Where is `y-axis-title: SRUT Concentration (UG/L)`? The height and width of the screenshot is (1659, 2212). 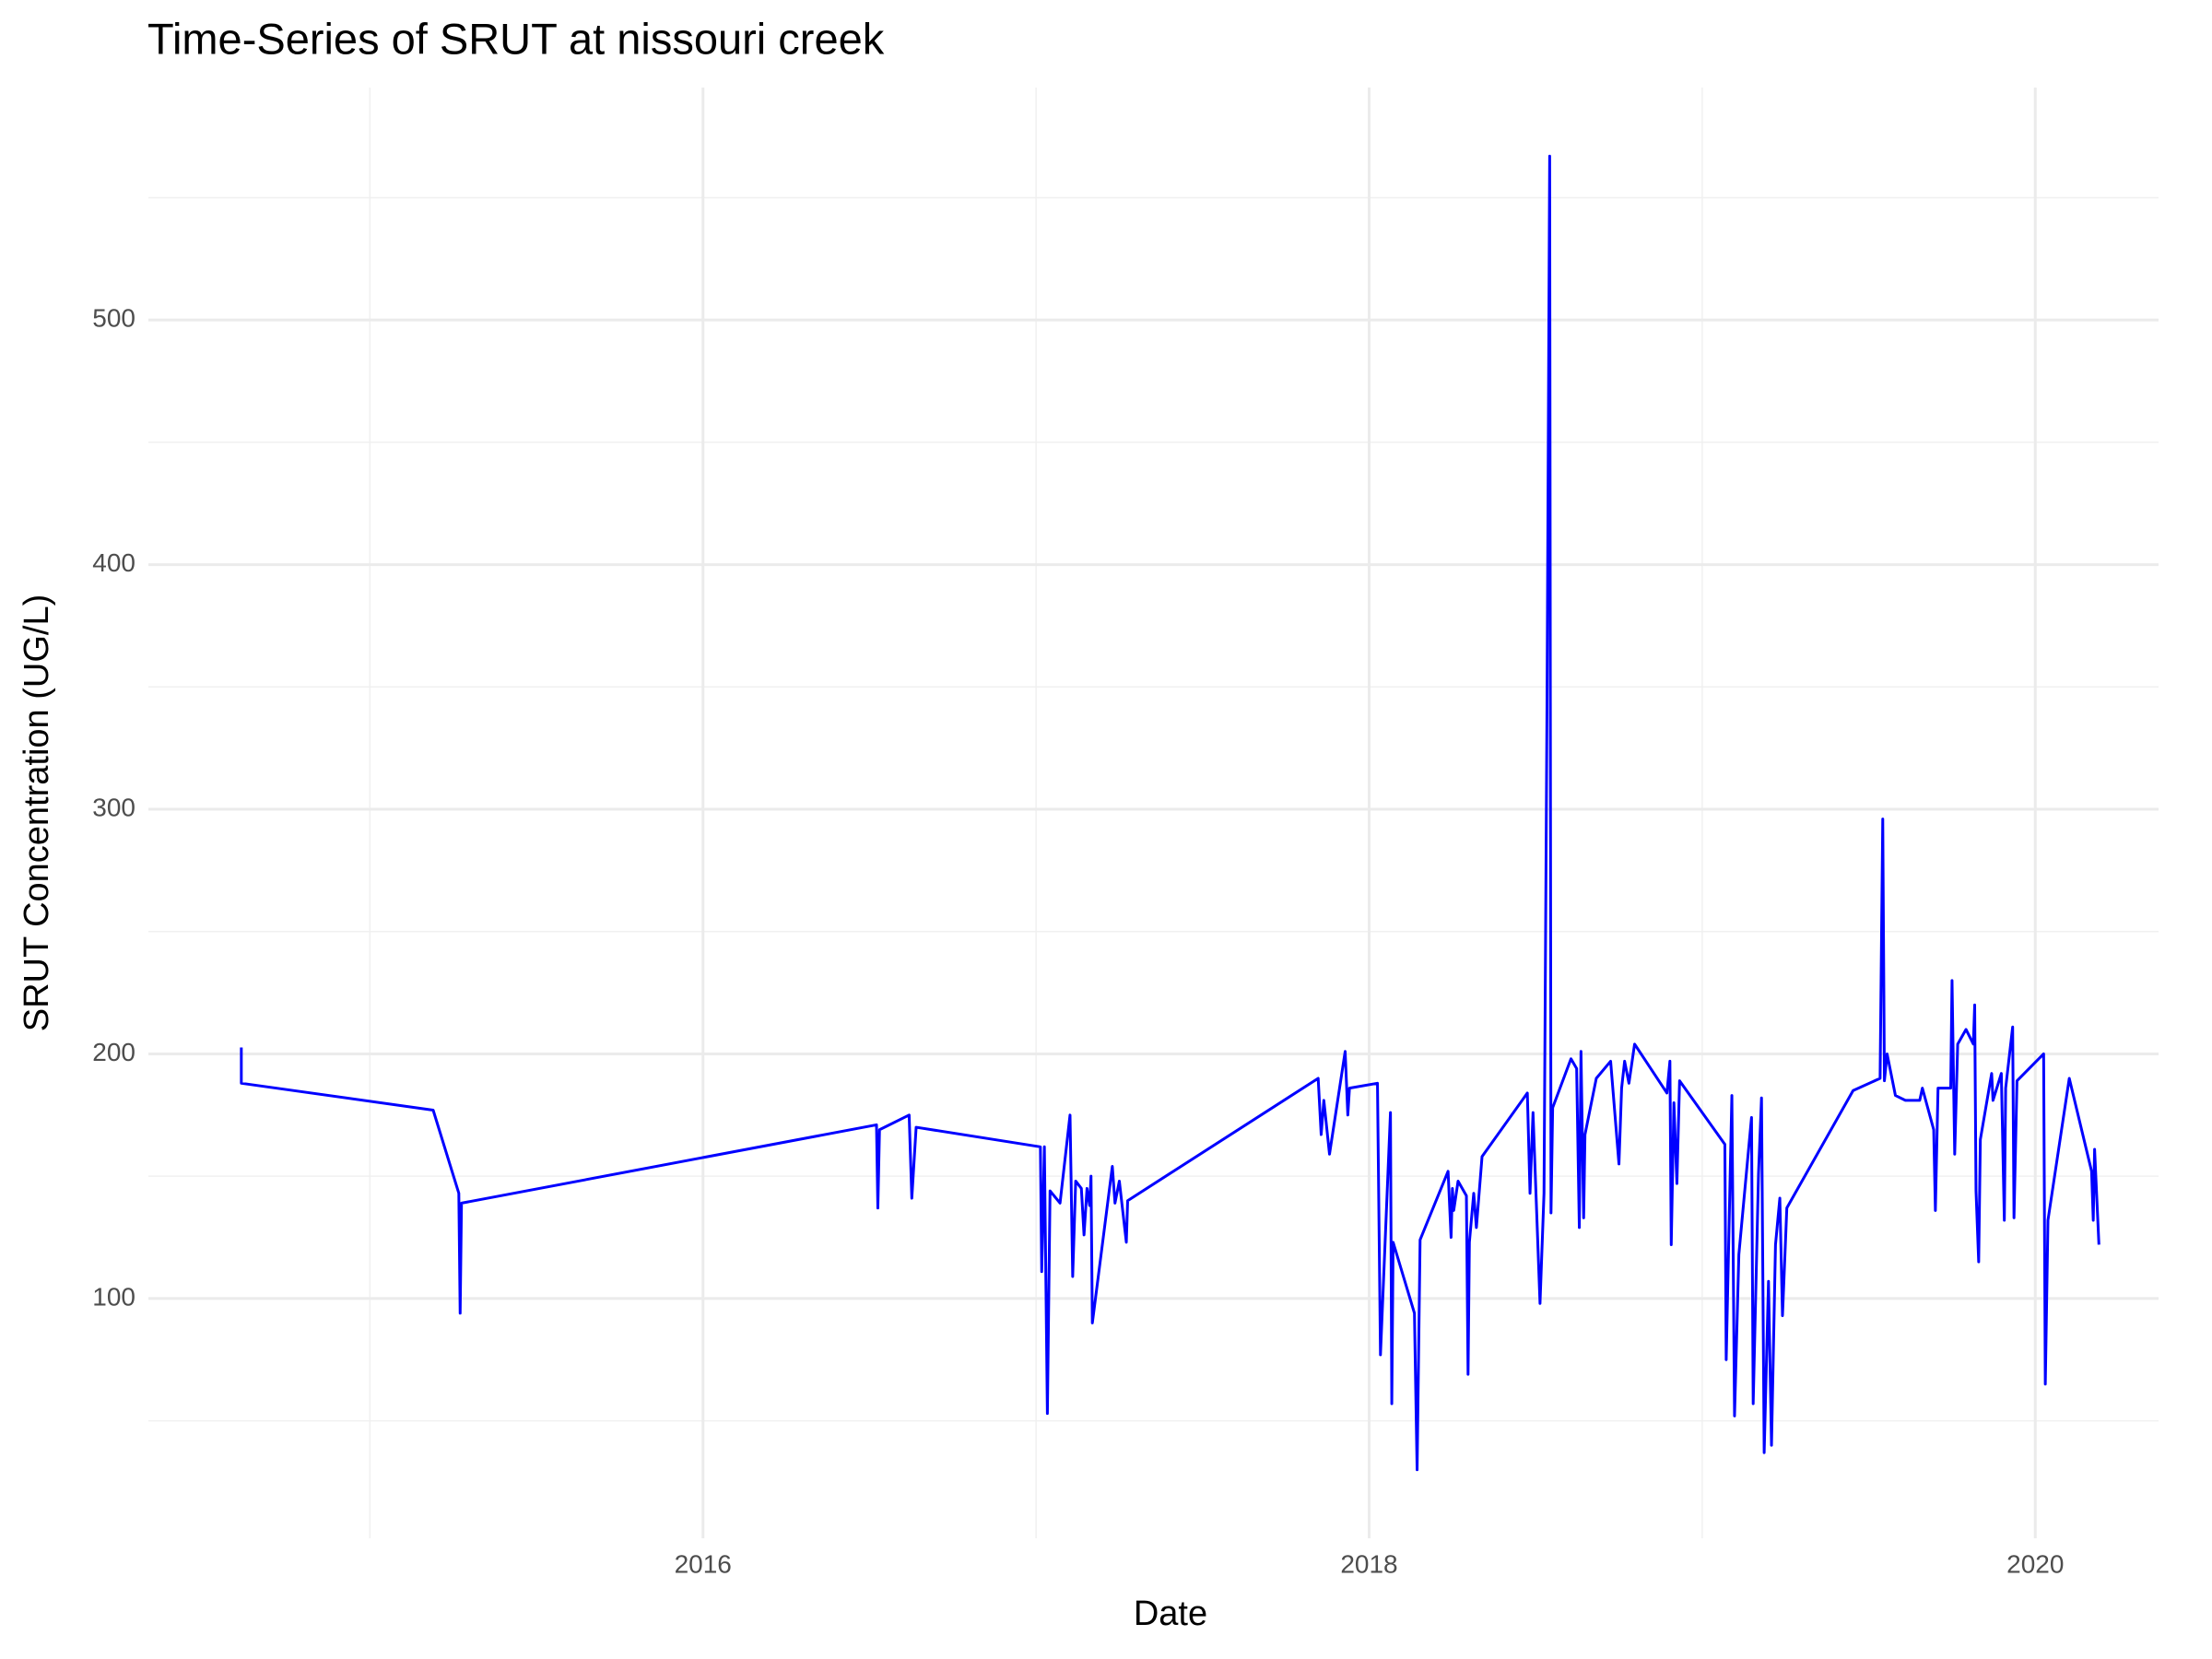
y-axis-title: SRUT Concentration (UG/L) is located at coordinates (37, 812).